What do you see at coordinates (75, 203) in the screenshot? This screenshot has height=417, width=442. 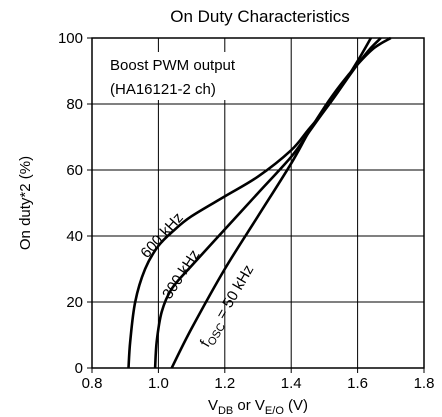 I see `y-tick-labels: 0 20 40 60 80 100` at bounding box center [75, 203].